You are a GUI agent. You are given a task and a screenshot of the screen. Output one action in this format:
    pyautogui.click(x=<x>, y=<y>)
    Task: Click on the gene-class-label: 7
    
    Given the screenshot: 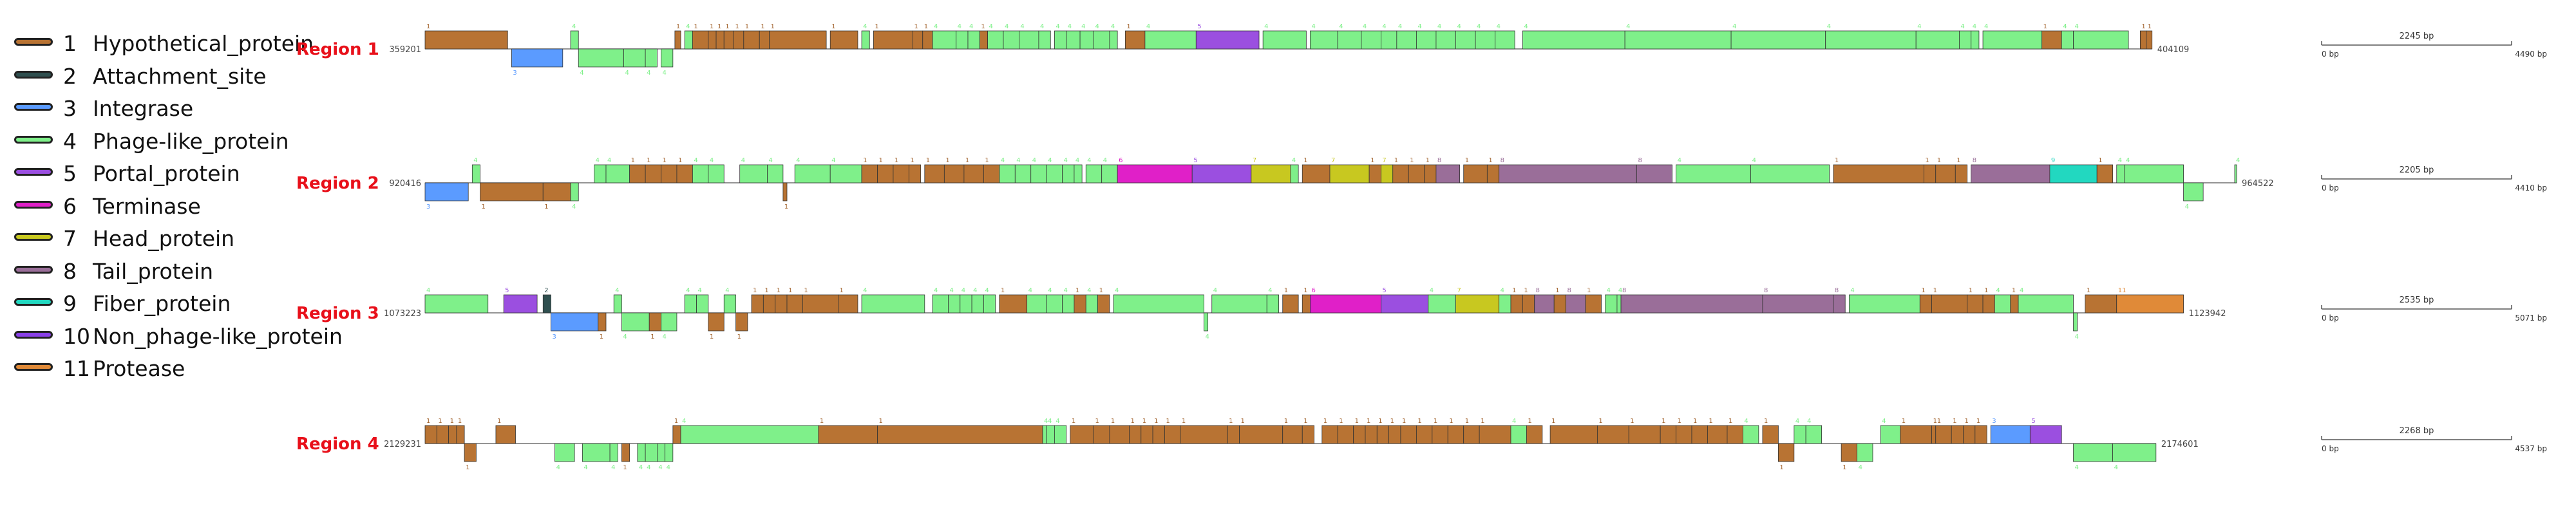 What is the action you would take?
    pyautogui.click(x=1459, y=291)
    